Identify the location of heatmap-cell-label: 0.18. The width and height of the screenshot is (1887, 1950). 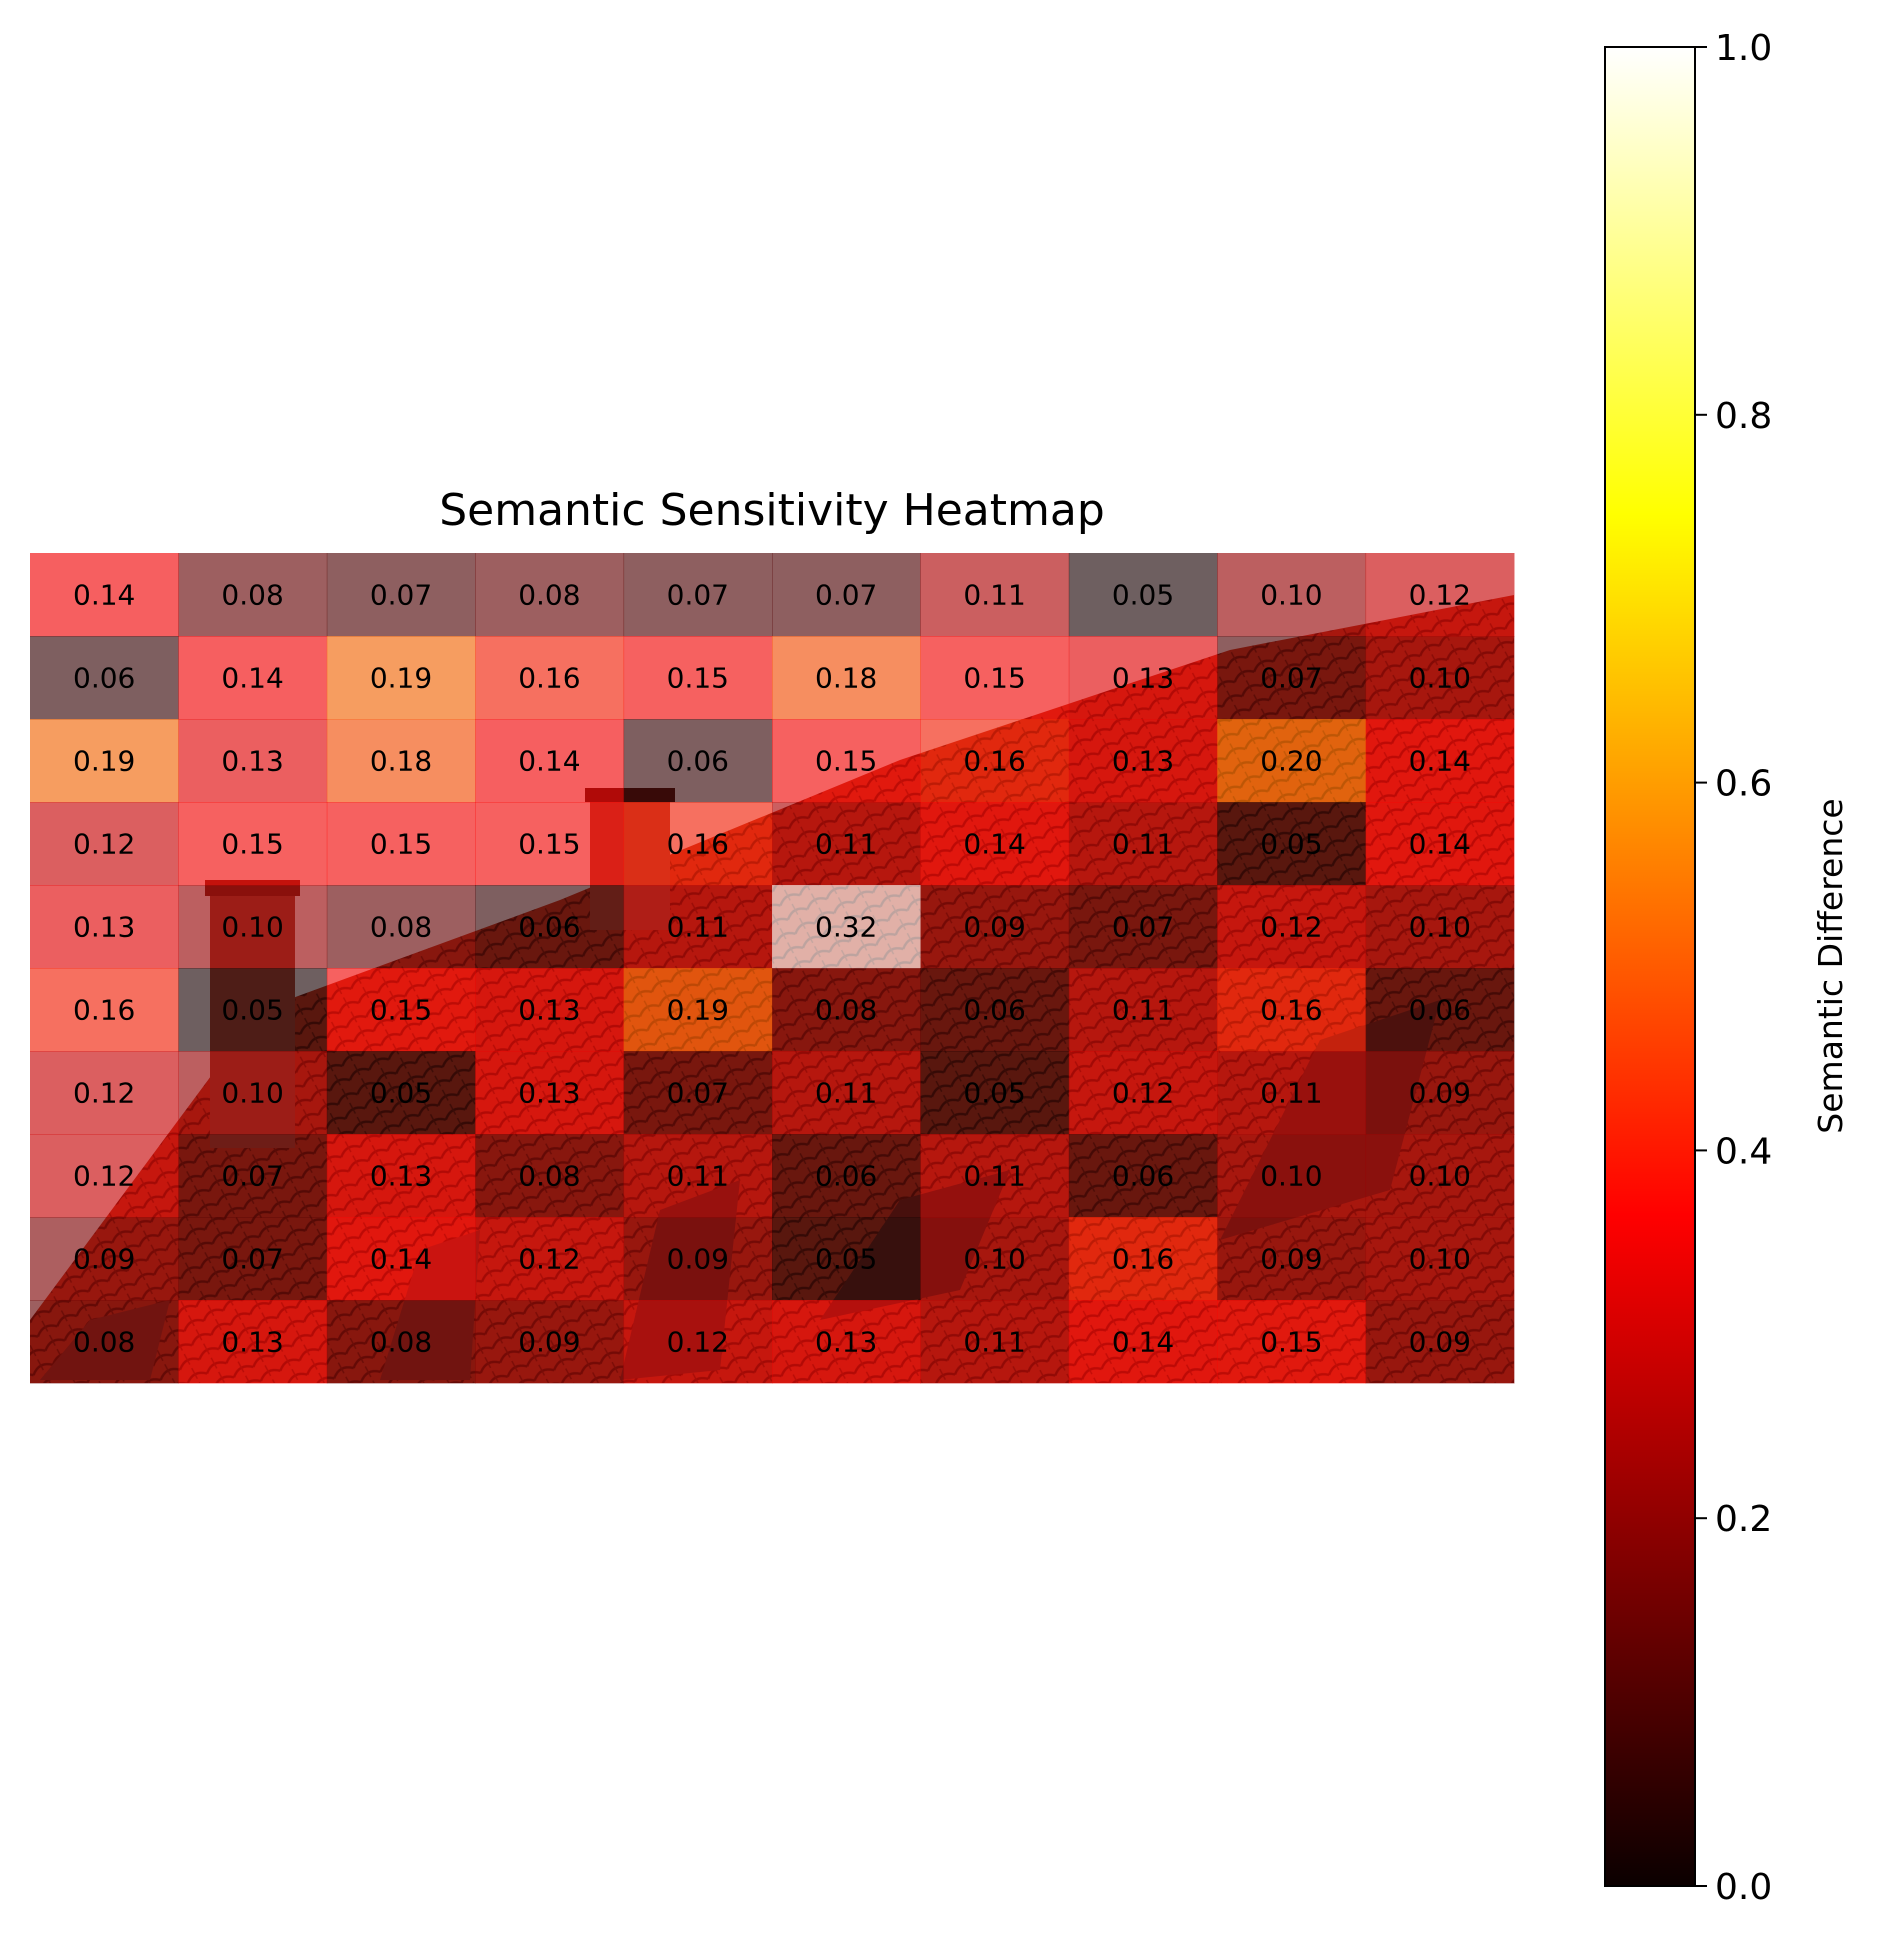
(846, 678).